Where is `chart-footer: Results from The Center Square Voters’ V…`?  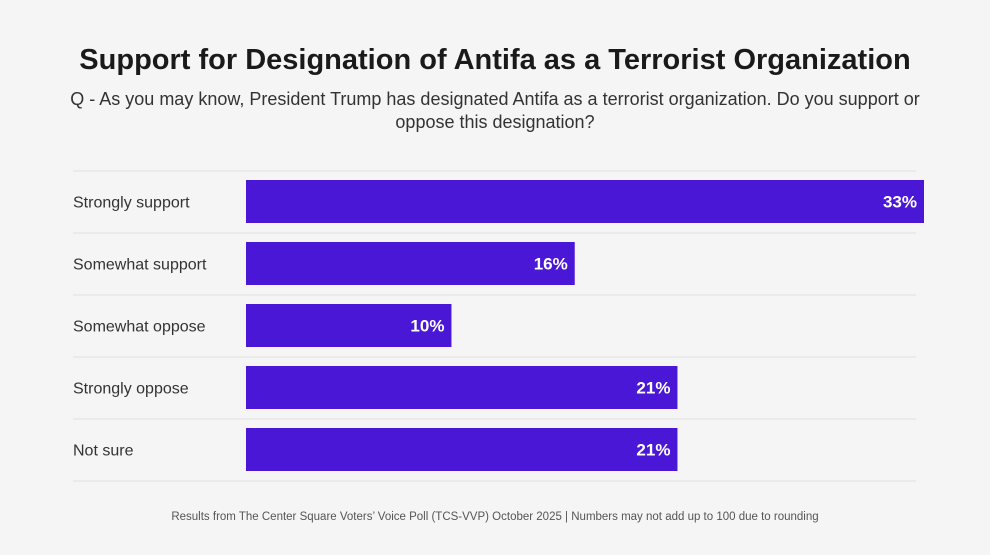
chart-footer: Results from The Center Square Voters’ V… is located at coordinates (495, 517).